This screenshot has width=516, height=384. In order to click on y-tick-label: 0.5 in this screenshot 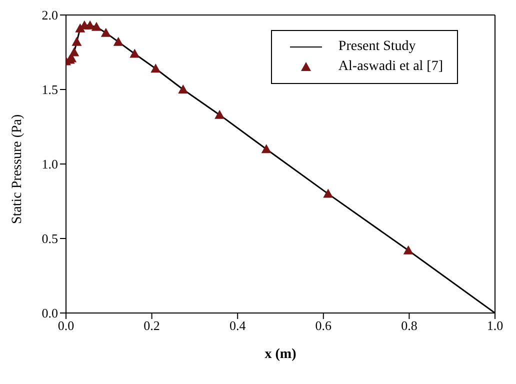, I will do `click(50, 238)`.